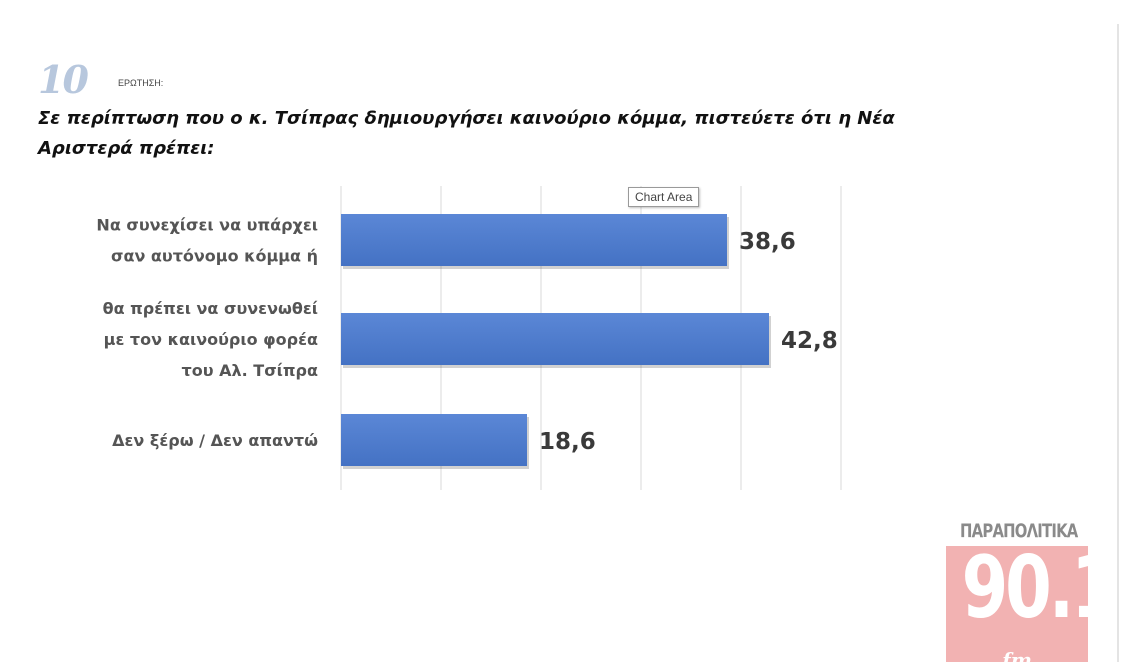 This screenshot has width=1126, height=662. I want to click on logo-name: ΠΑΡΑΠΟΛΙΤΙΚΑ, so click(1019, 531).